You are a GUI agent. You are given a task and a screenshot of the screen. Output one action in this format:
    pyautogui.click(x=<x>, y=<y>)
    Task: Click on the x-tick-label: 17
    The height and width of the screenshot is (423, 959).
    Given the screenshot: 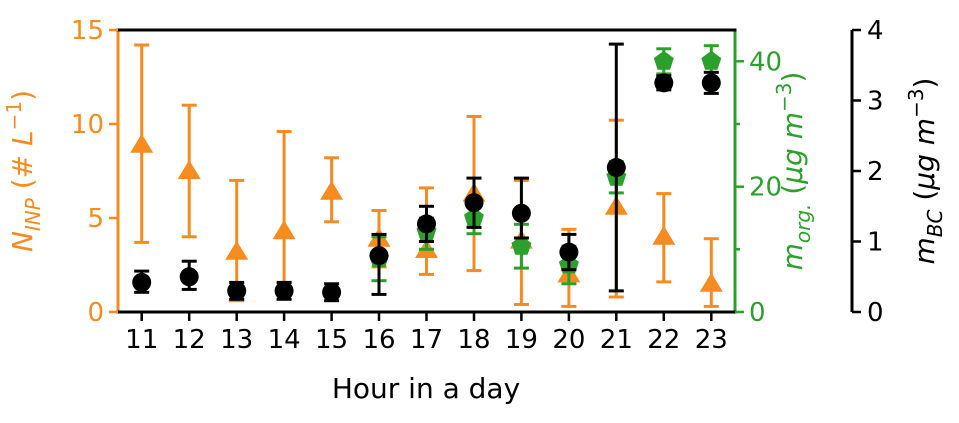 What is the action you would take?
    pyautogui.click(x=426, y=340)
    